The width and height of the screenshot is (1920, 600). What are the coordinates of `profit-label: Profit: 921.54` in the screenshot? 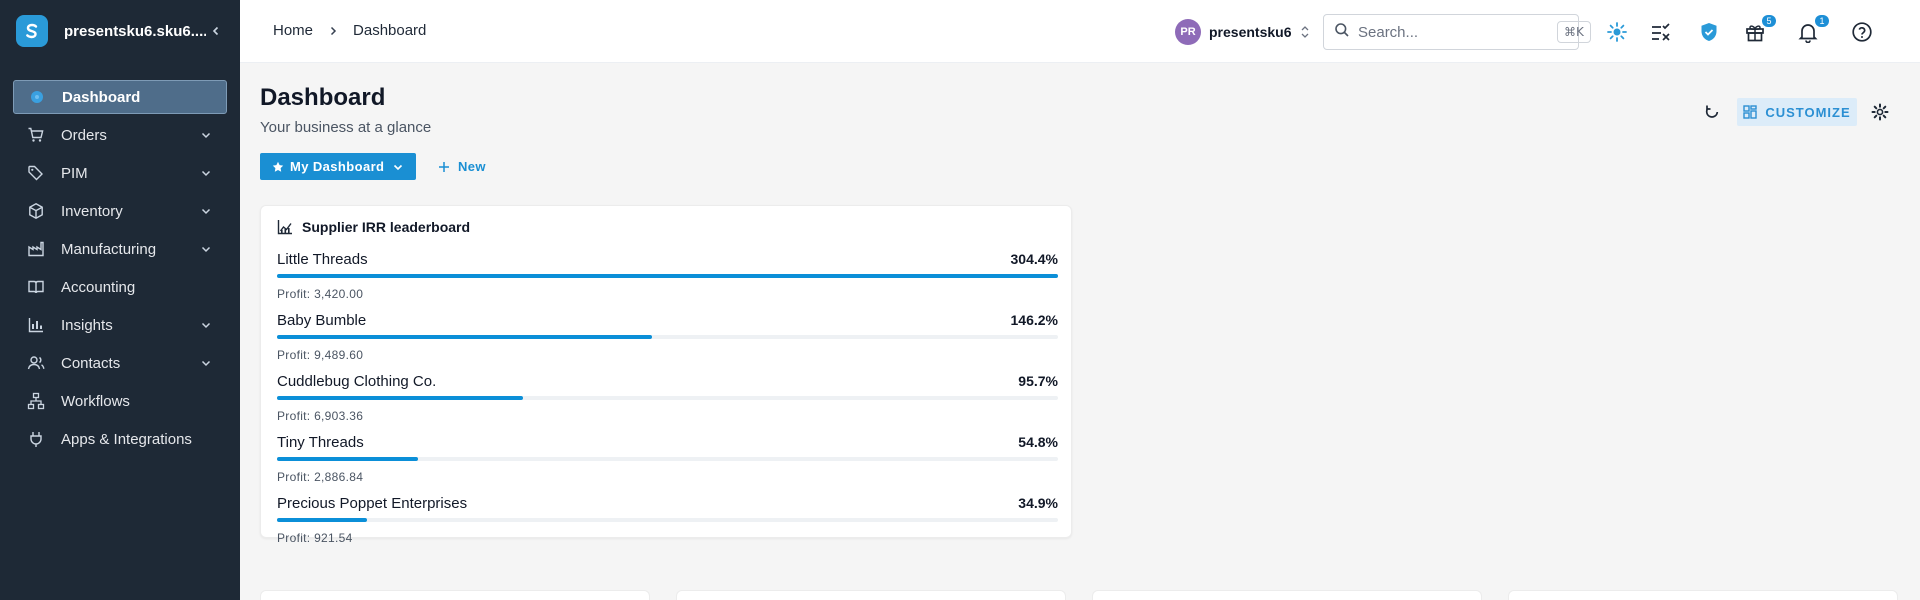 It's located at (315, 538).